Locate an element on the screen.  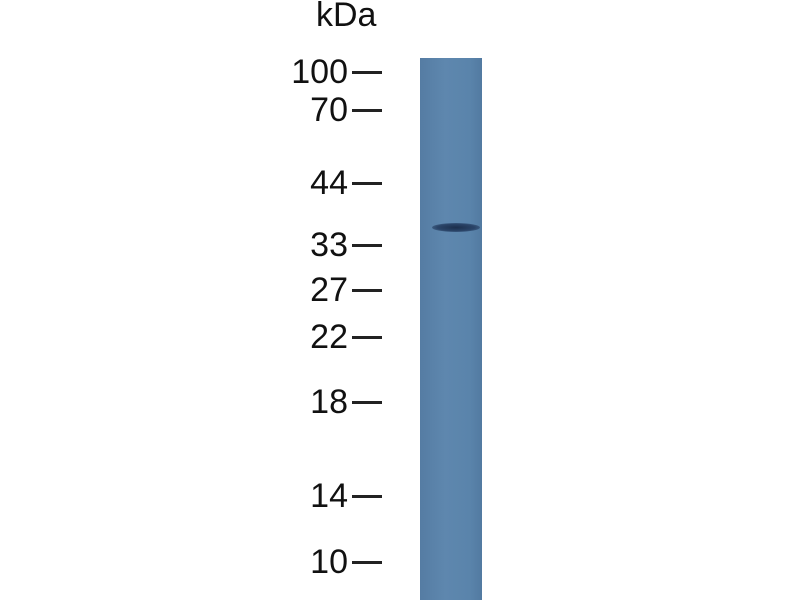
marker-44: 44 is located at coordinates (346, 183).